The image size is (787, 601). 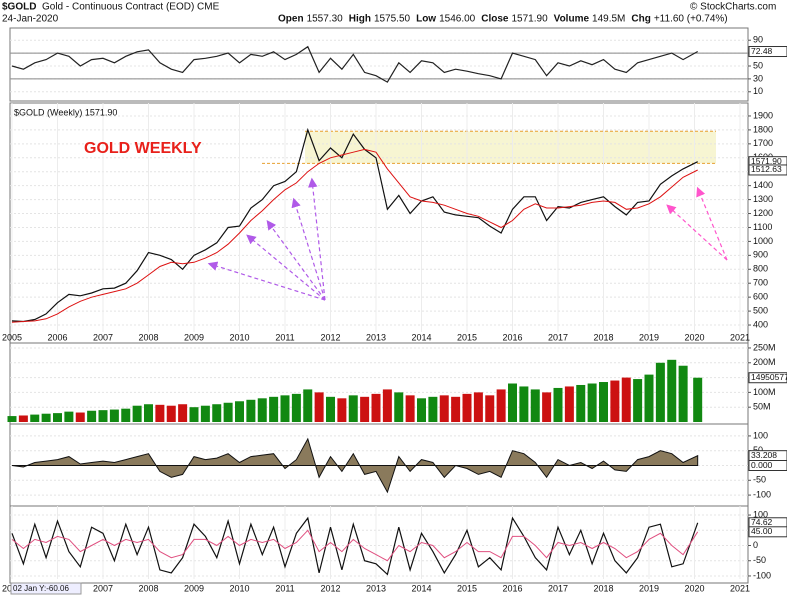 I want to click on y-tick-label: -50, so click(x=759, y=480).